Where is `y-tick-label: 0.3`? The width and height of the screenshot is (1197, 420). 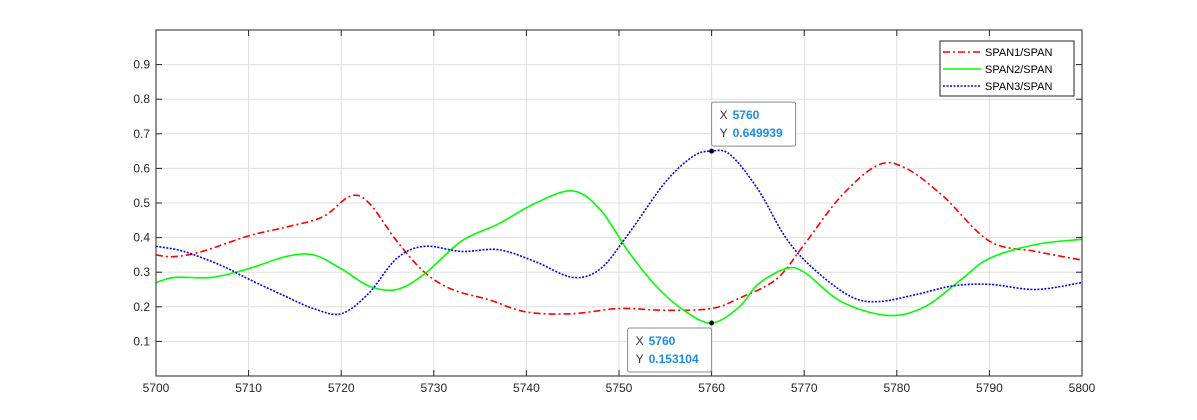 y-tick-label: 0.3 is located at coordinates (141, 272).